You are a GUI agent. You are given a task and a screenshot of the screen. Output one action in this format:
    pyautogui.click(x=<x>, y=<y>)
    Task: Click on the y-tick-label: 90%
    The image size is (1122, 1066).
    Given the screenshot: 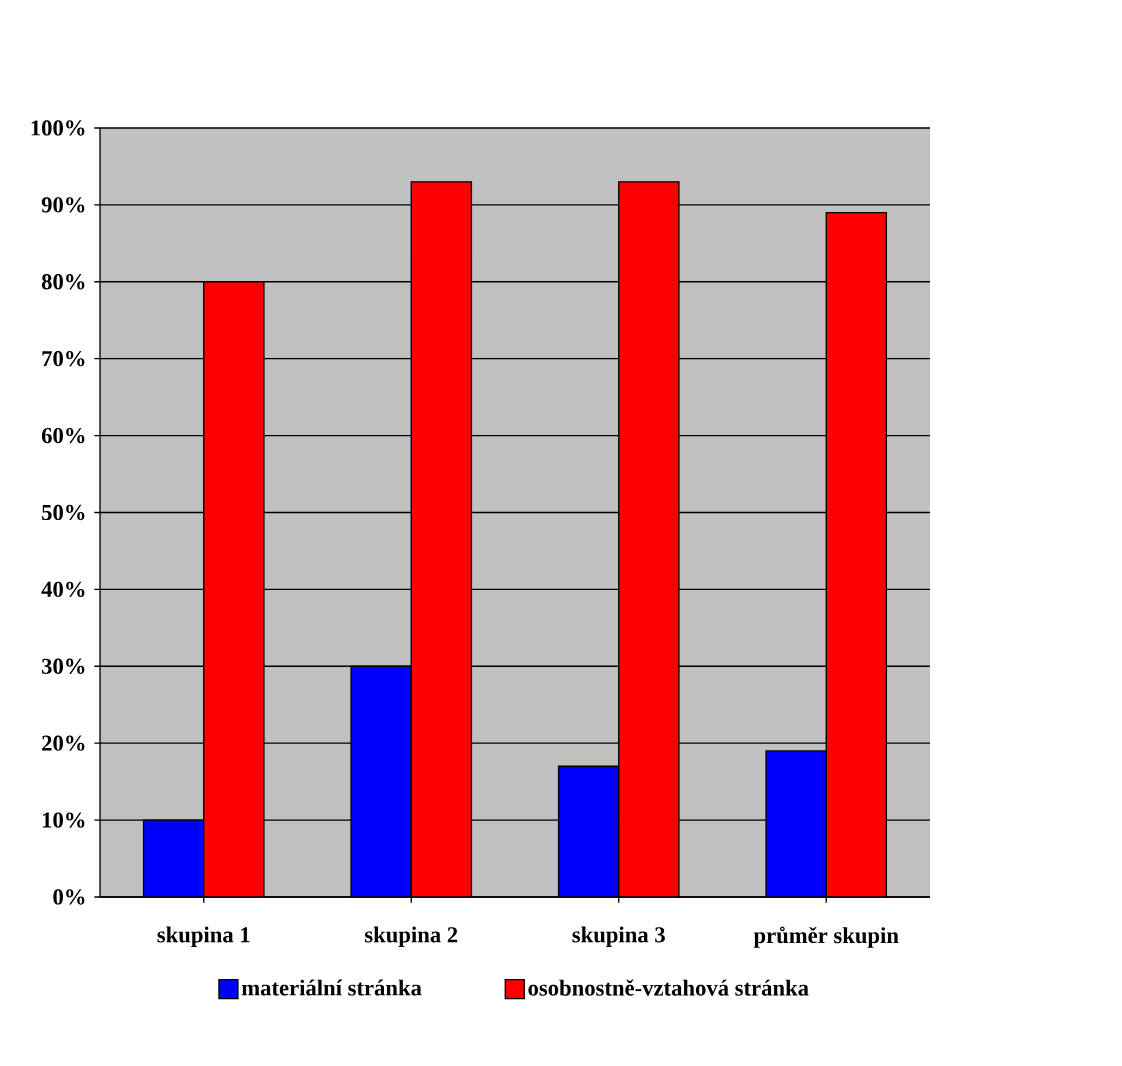 What is the action you would take?
    pyautogui.click(x=63, y=205)
    